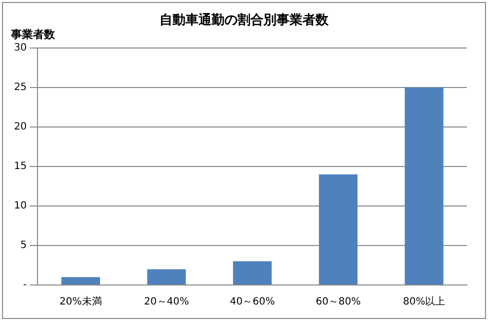 The height and width of the screenshot is (323, 490). I want to click on y-tick-label: 25, so click(20, 88).